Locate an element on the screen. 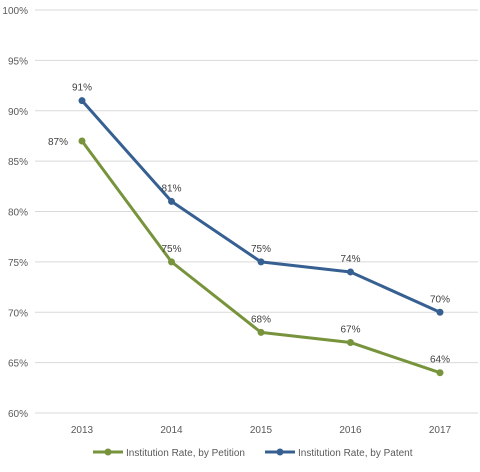 The width and height of the screenshot is (480, 472). x-tick-label: 2014 is located at coordinates (171, 430).